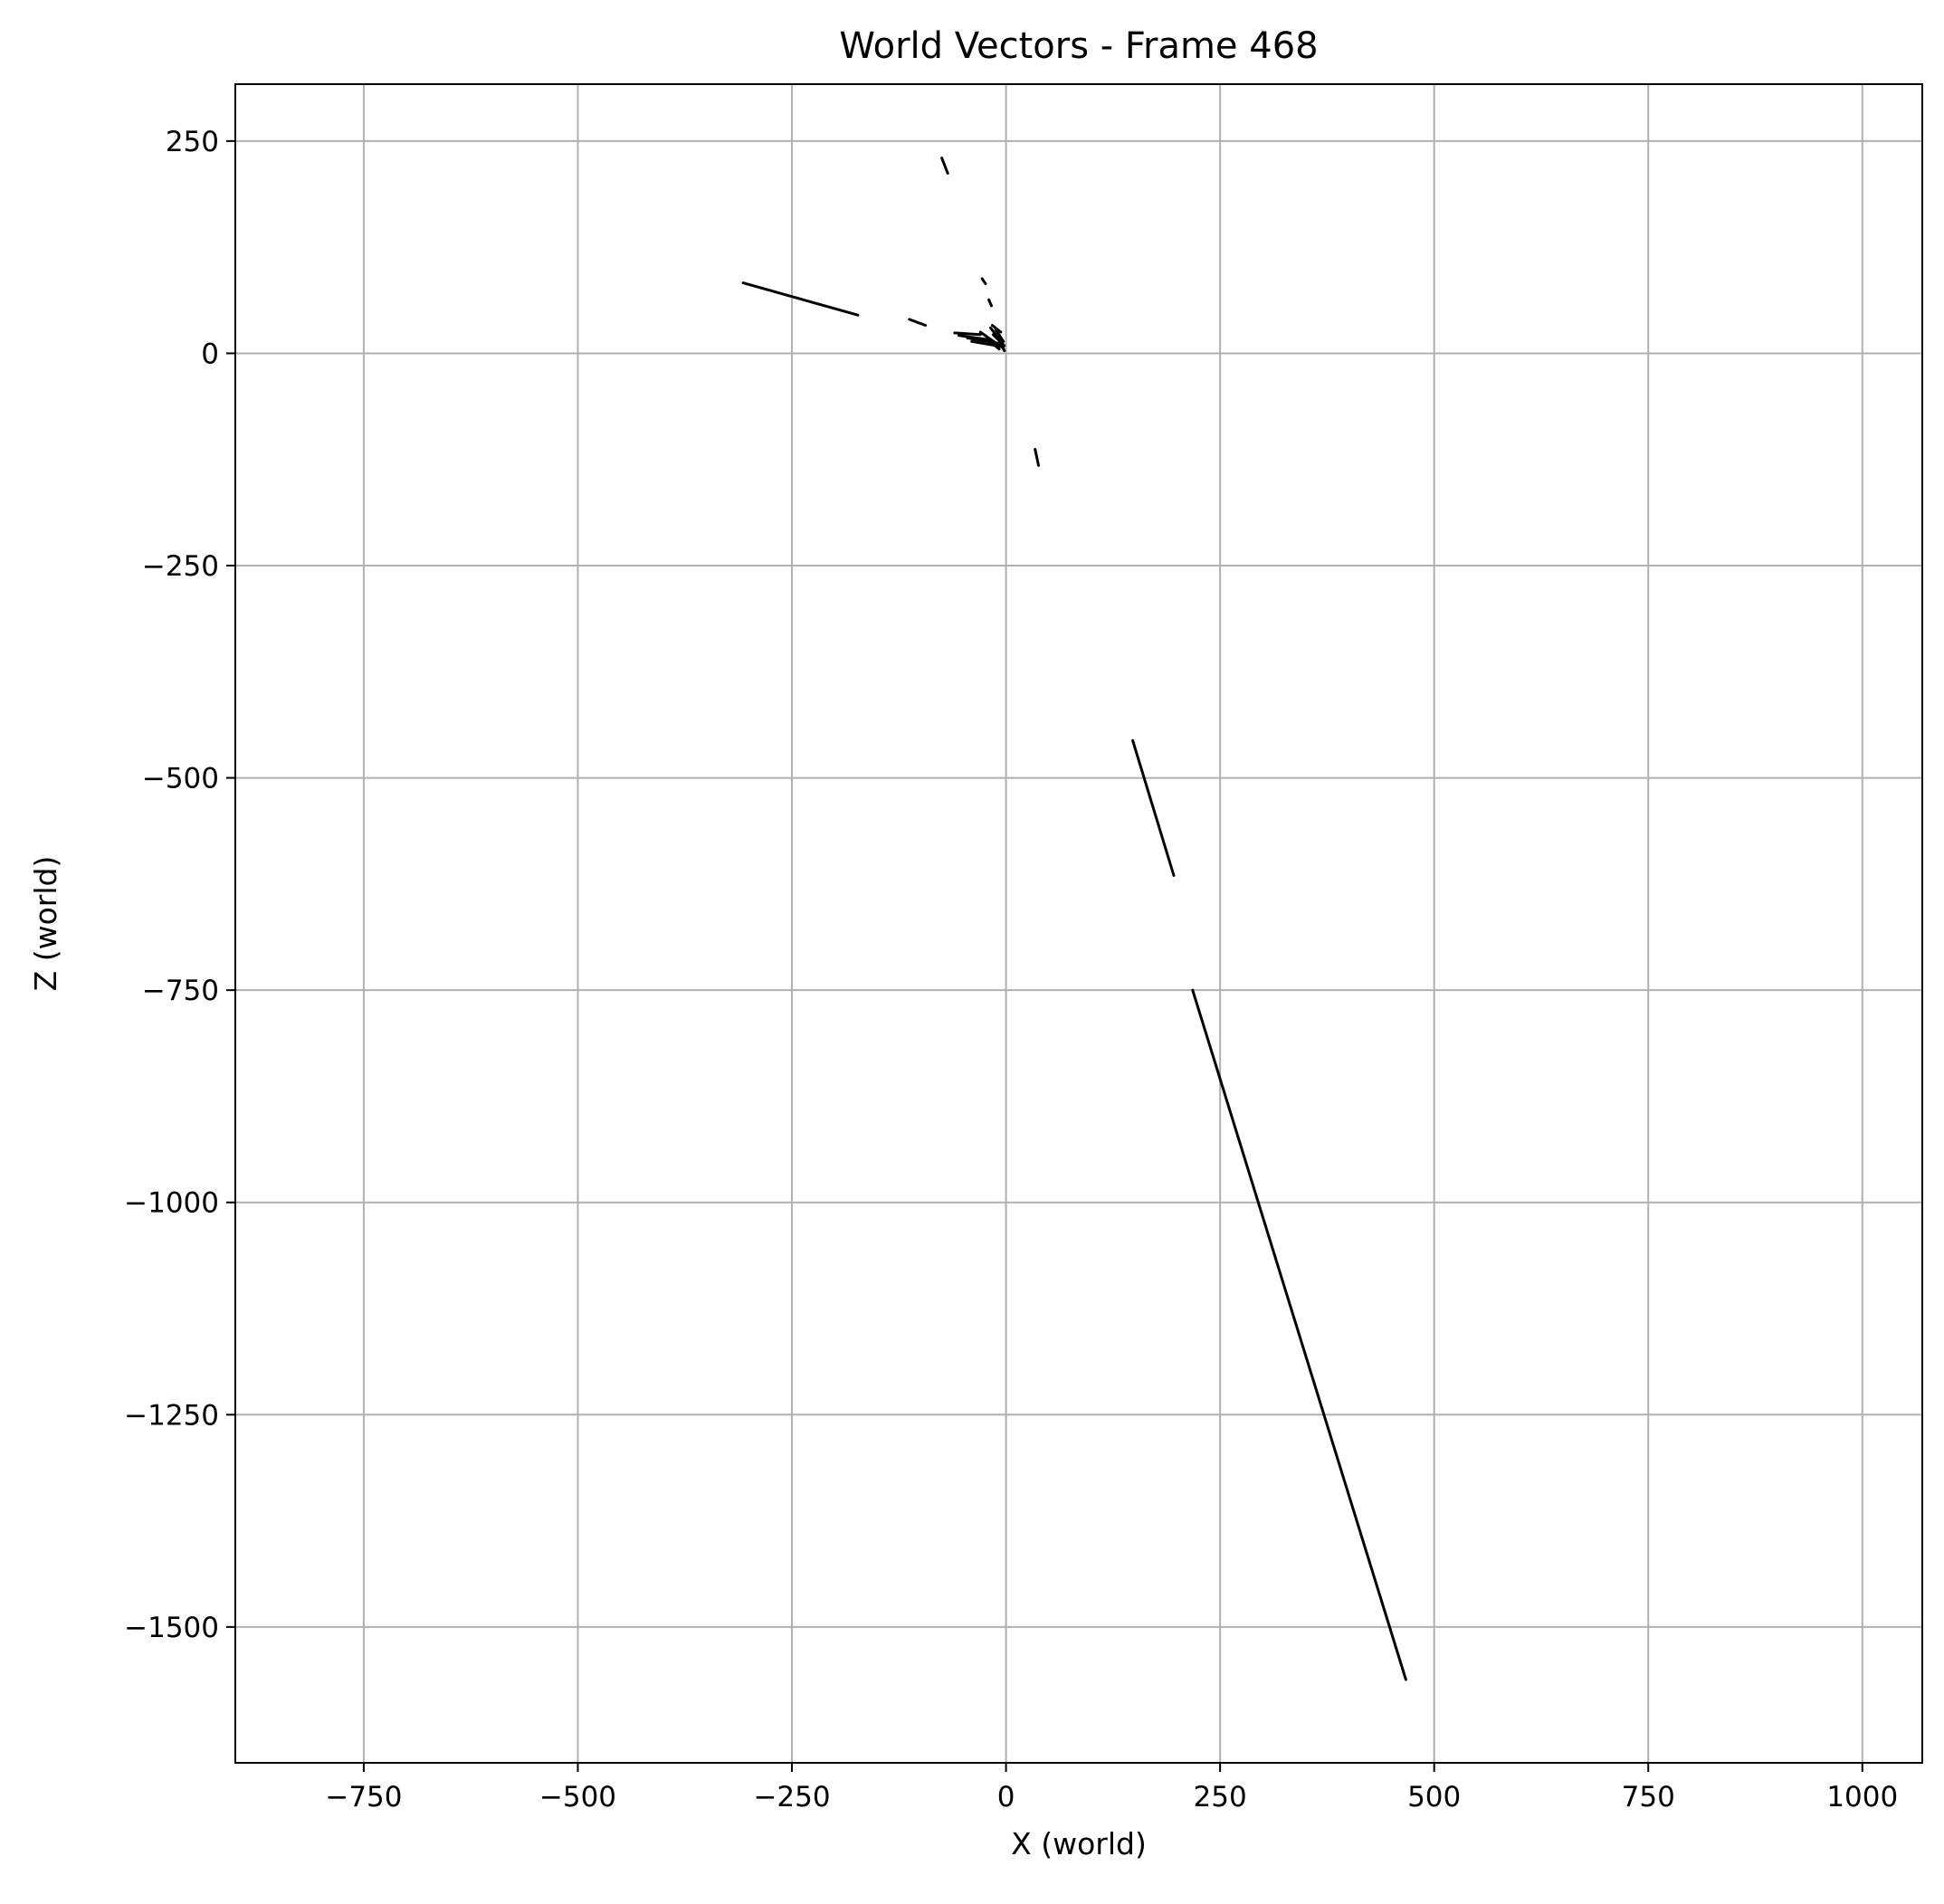 Image resolution: width=1944 pixels, height=1904 pixels. I want to click on y-tick-label: −250, so click(181, 566).